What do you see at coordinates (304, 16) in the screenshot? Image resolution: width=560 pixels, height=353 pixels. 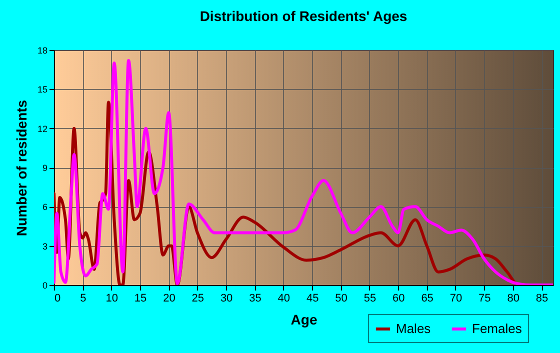 I see `chart-title: Distribution of Residents' Ages` at bounding box center [304, 16].